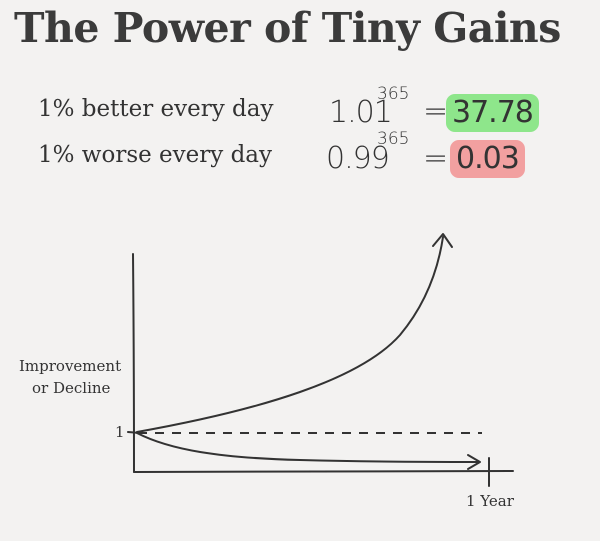  What do you see at coordinates (487, 159) in the screenshot?
I see `worse-row-result: 0.03` at bounding box center [487, 159].